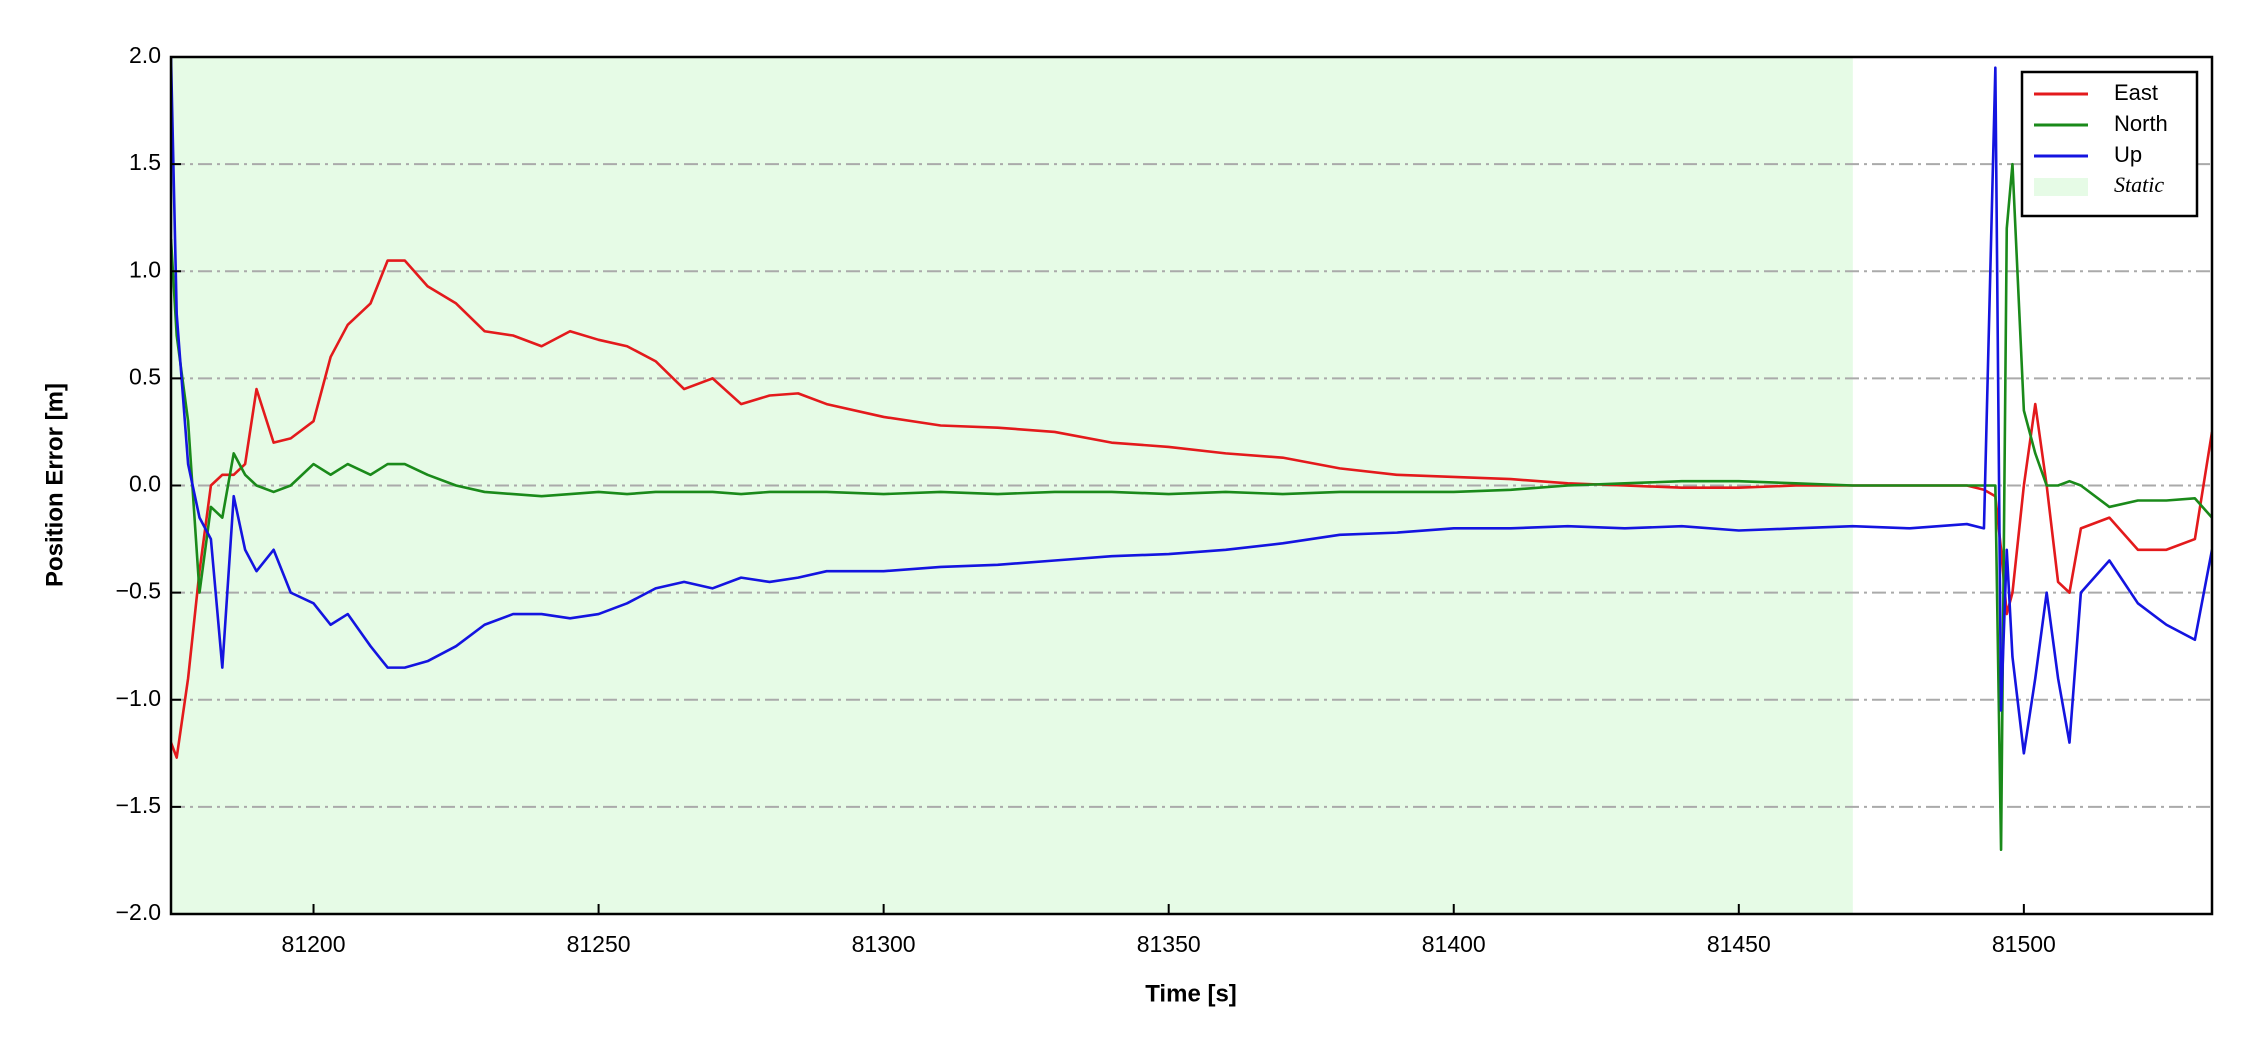  I want to click on y-tick-label: 1.0, so click(145, 269).